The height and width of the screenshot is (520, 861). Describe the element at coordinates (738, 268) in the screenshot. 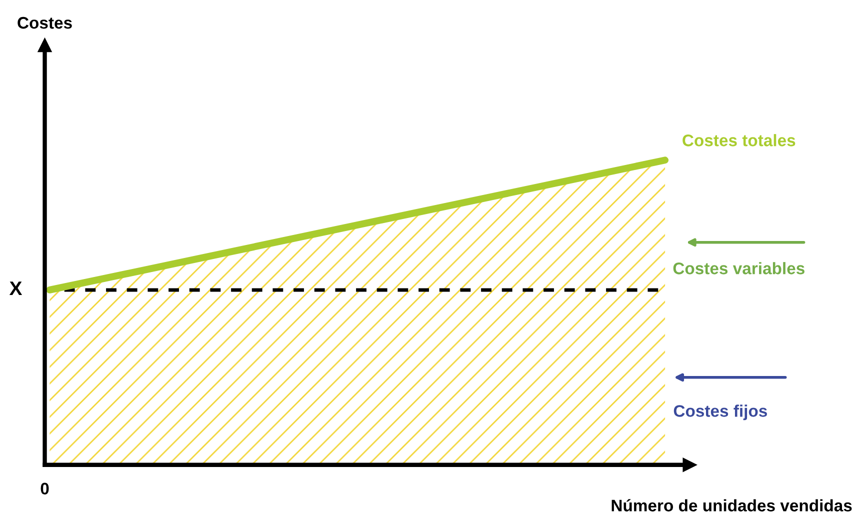

I see `annotation: Costes variables` at that location.